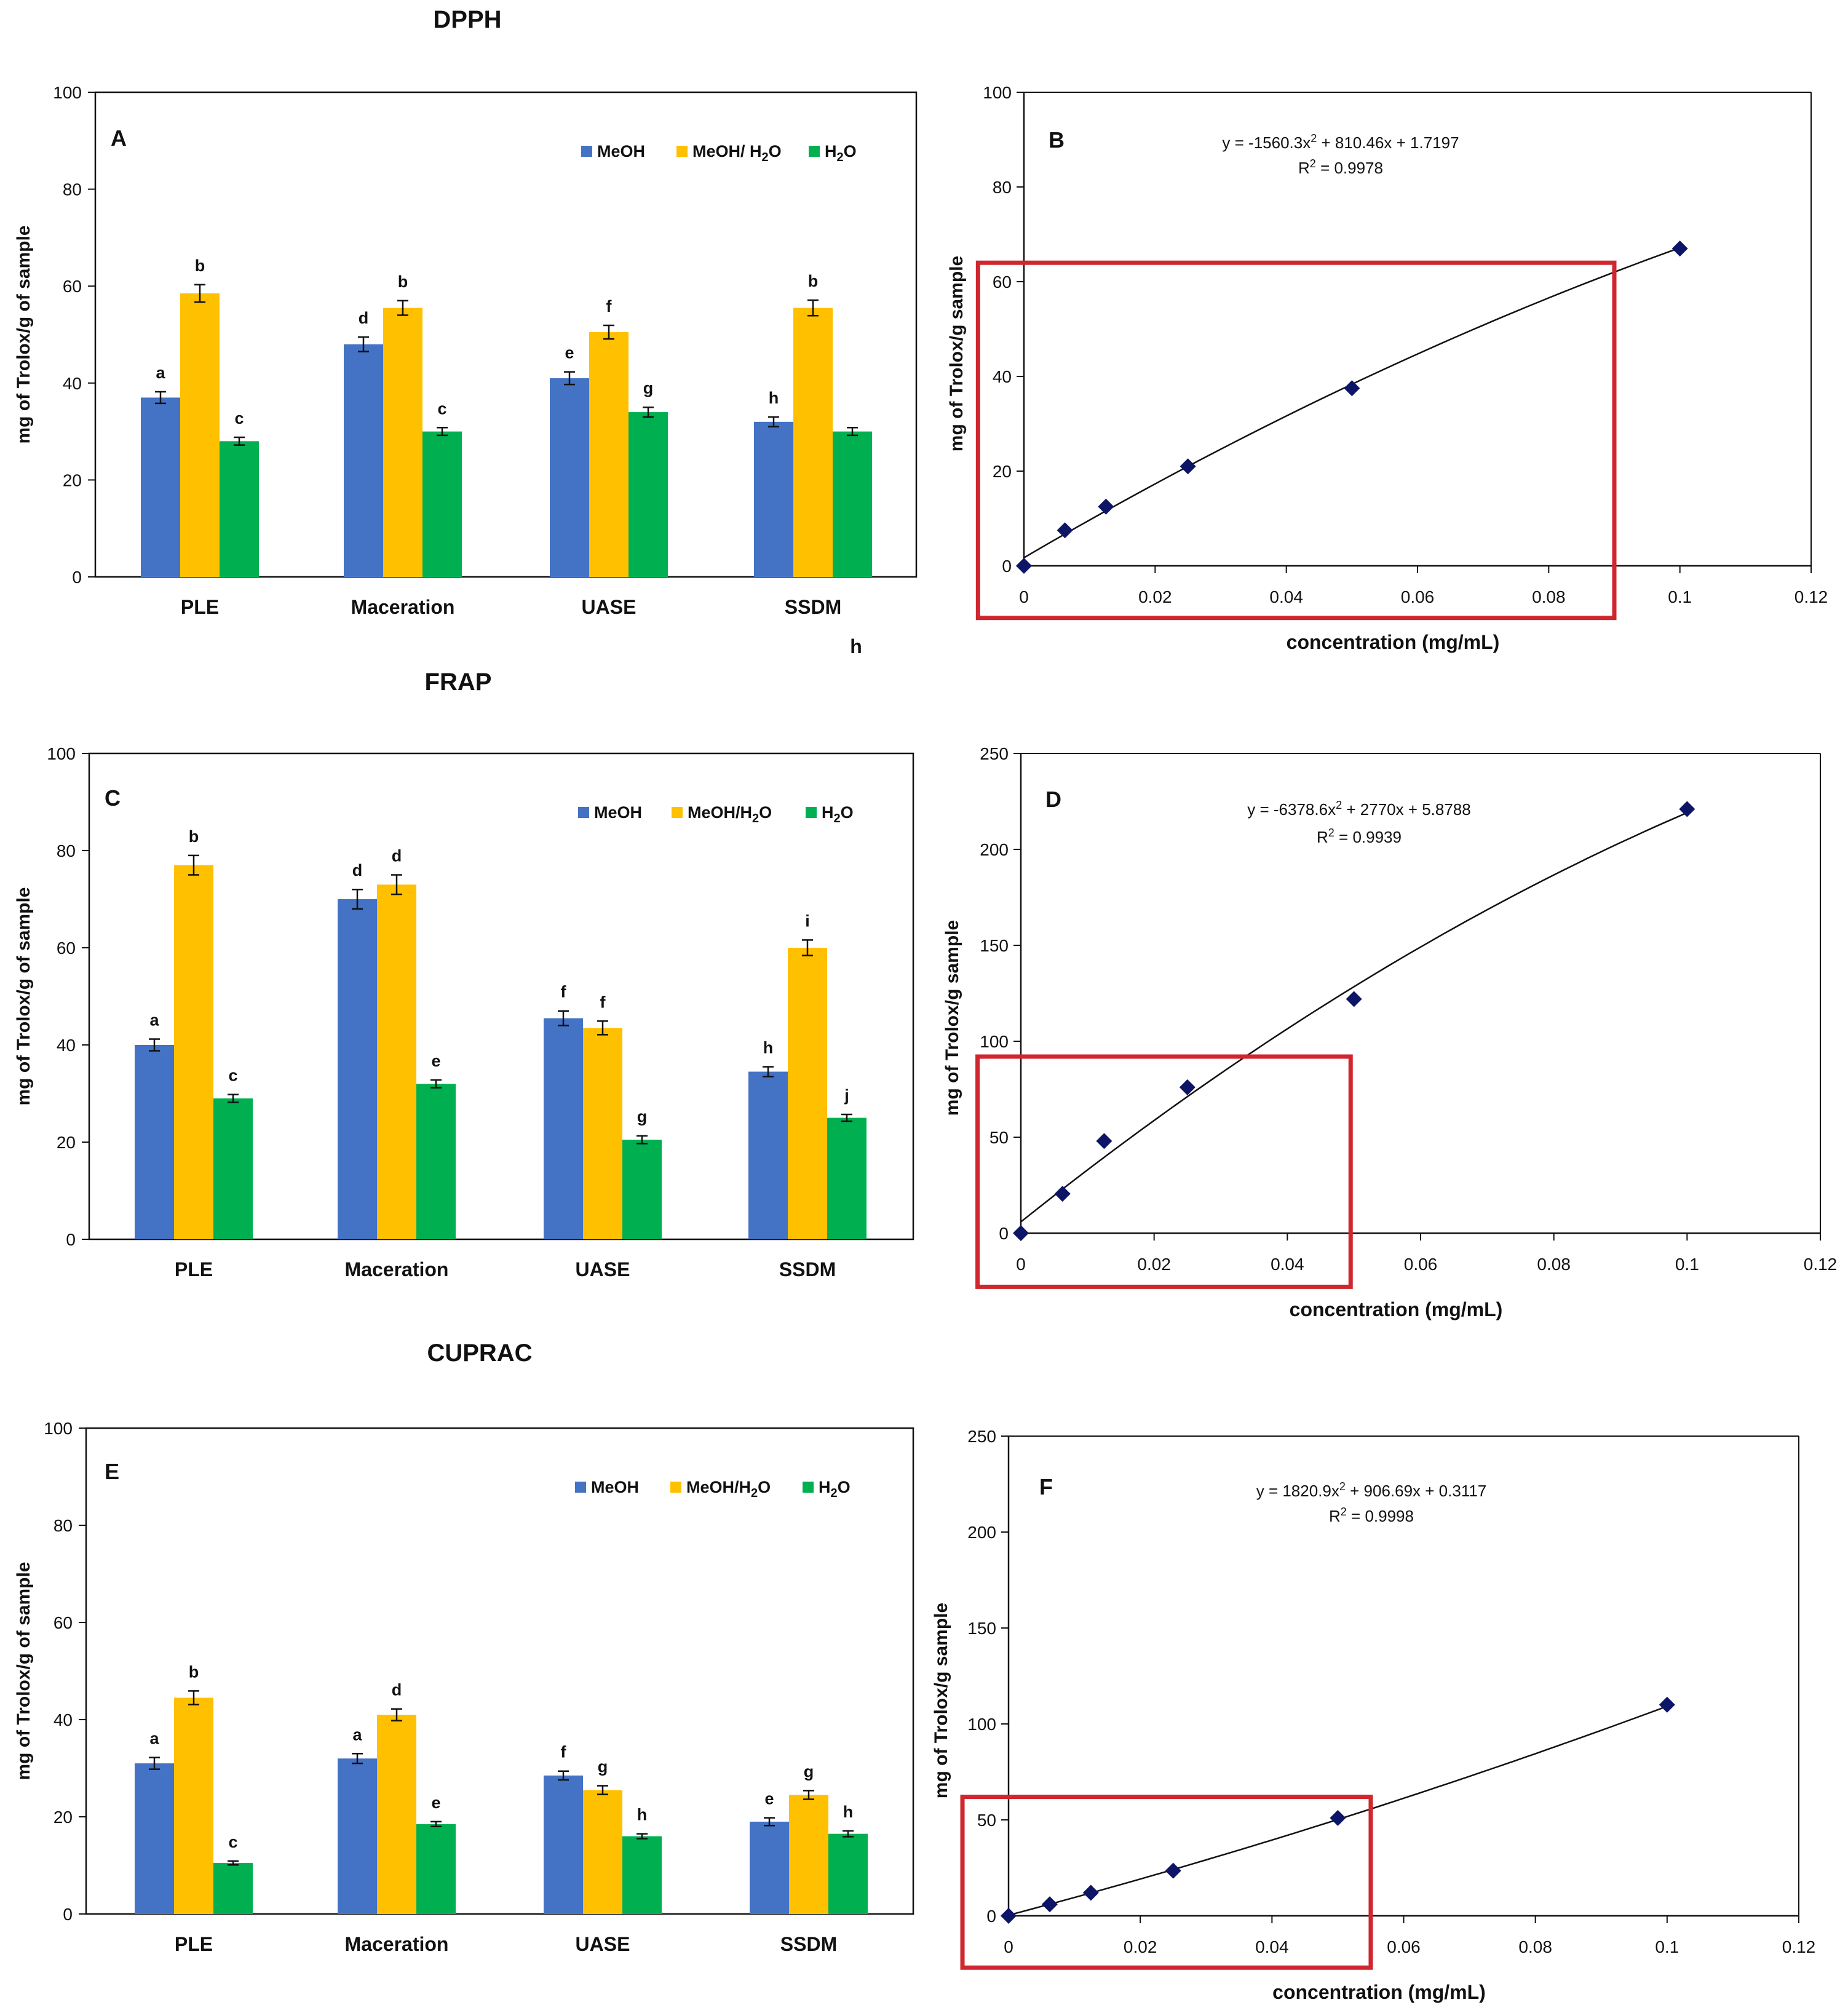 Image resolution: width=1848 pixels, height=2013 pixels. I want to click on fit-r-squared: R2​ = 0.9978, so click(1340, 167).